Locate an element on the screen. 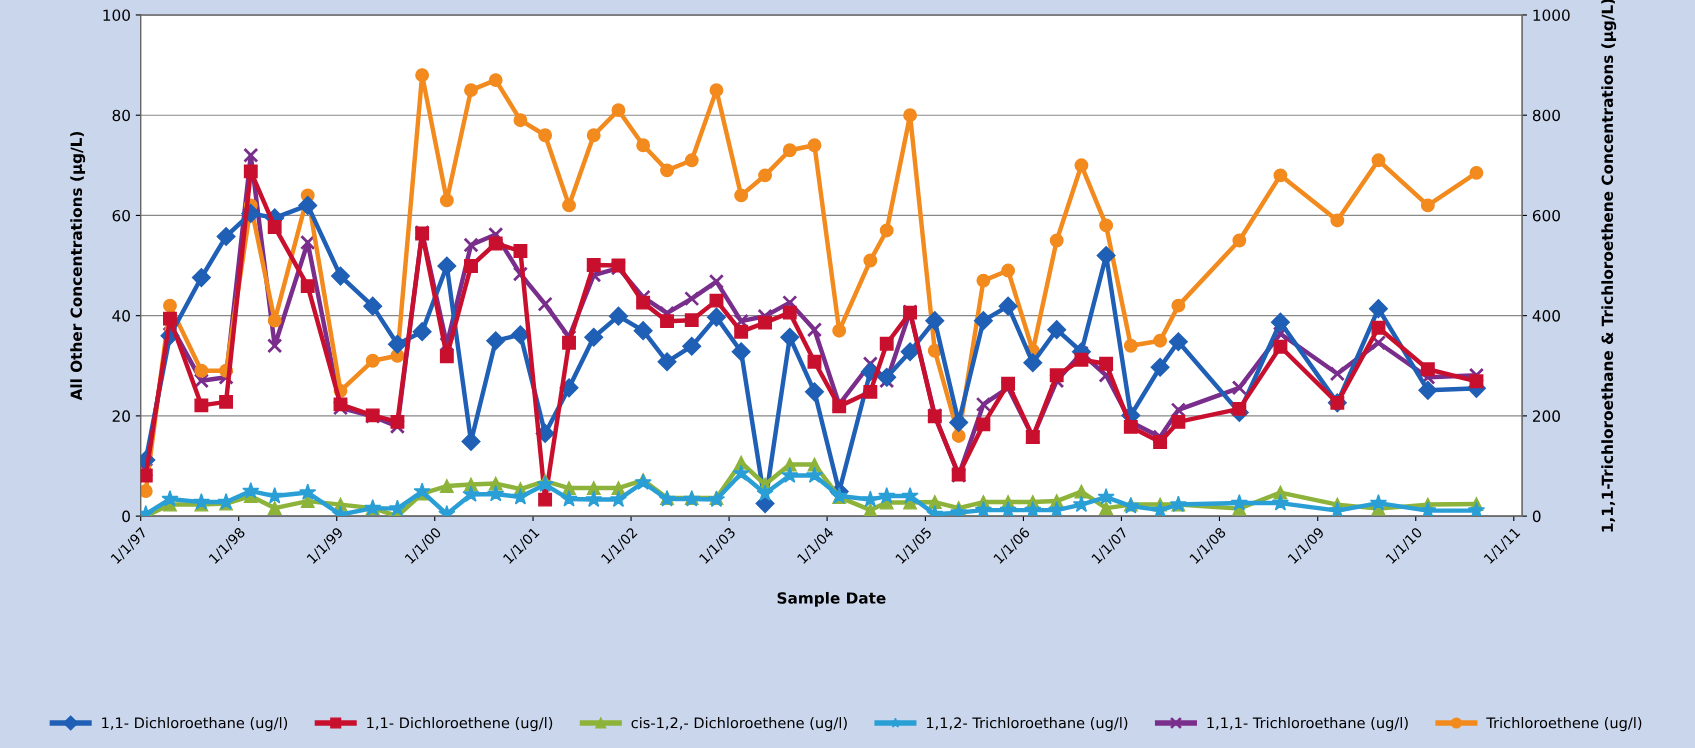  y2-tick-label: 1000 is located at coordinates (1551, 15).